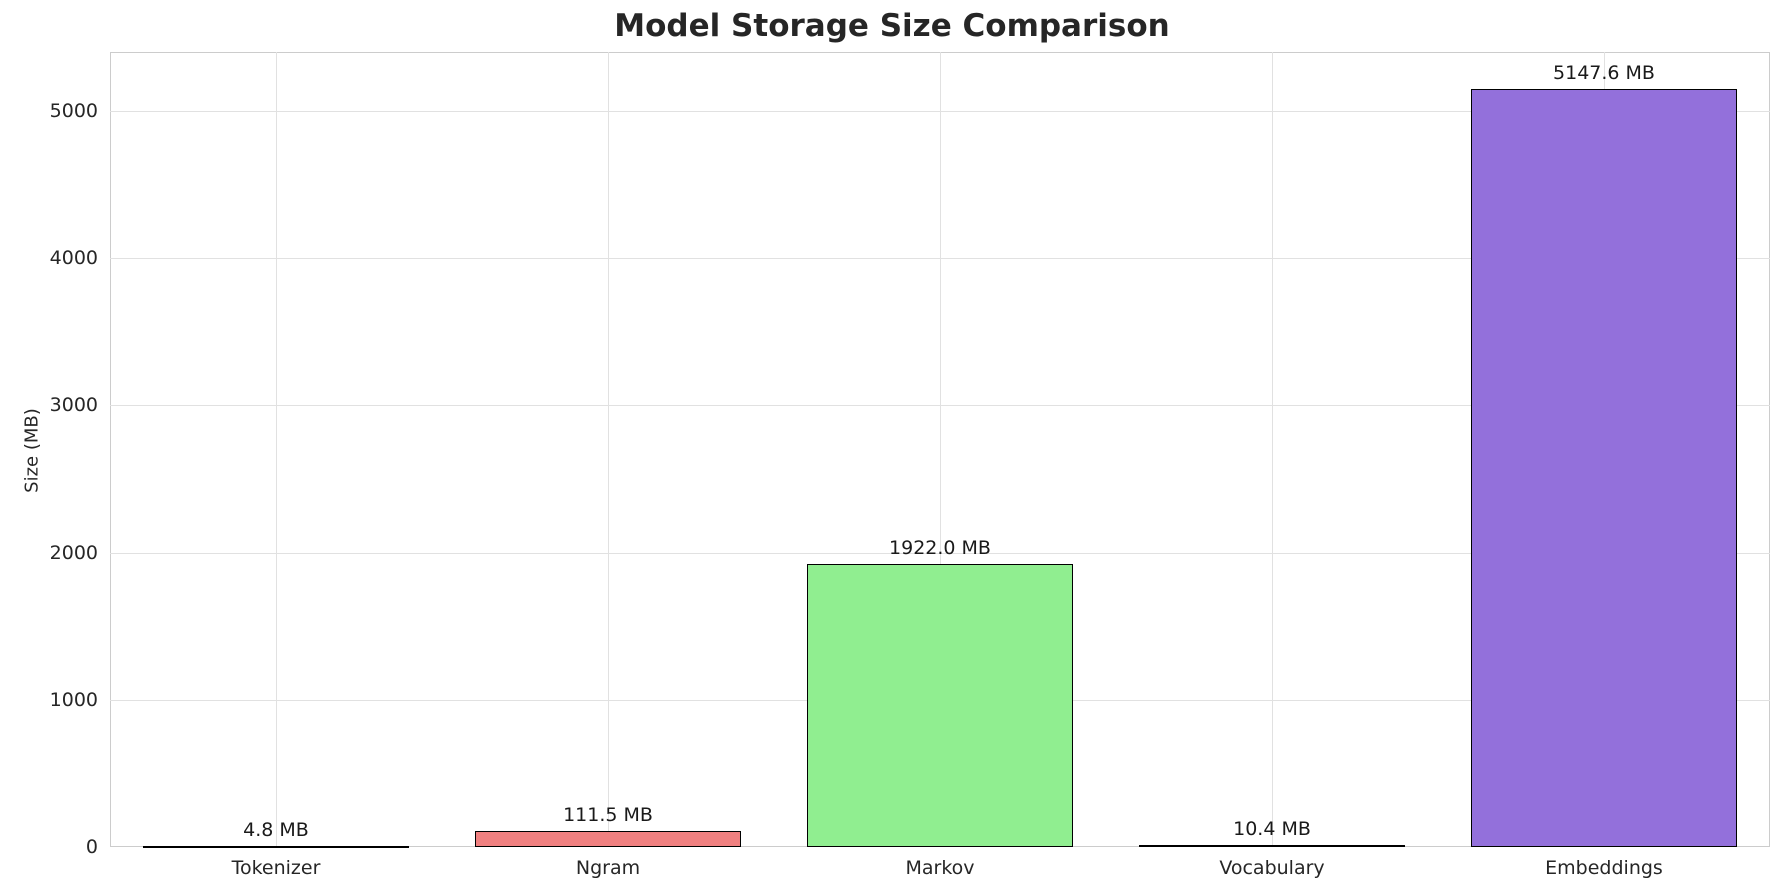  I want to click on x-tick-label: Ngram, so click(608, 868).